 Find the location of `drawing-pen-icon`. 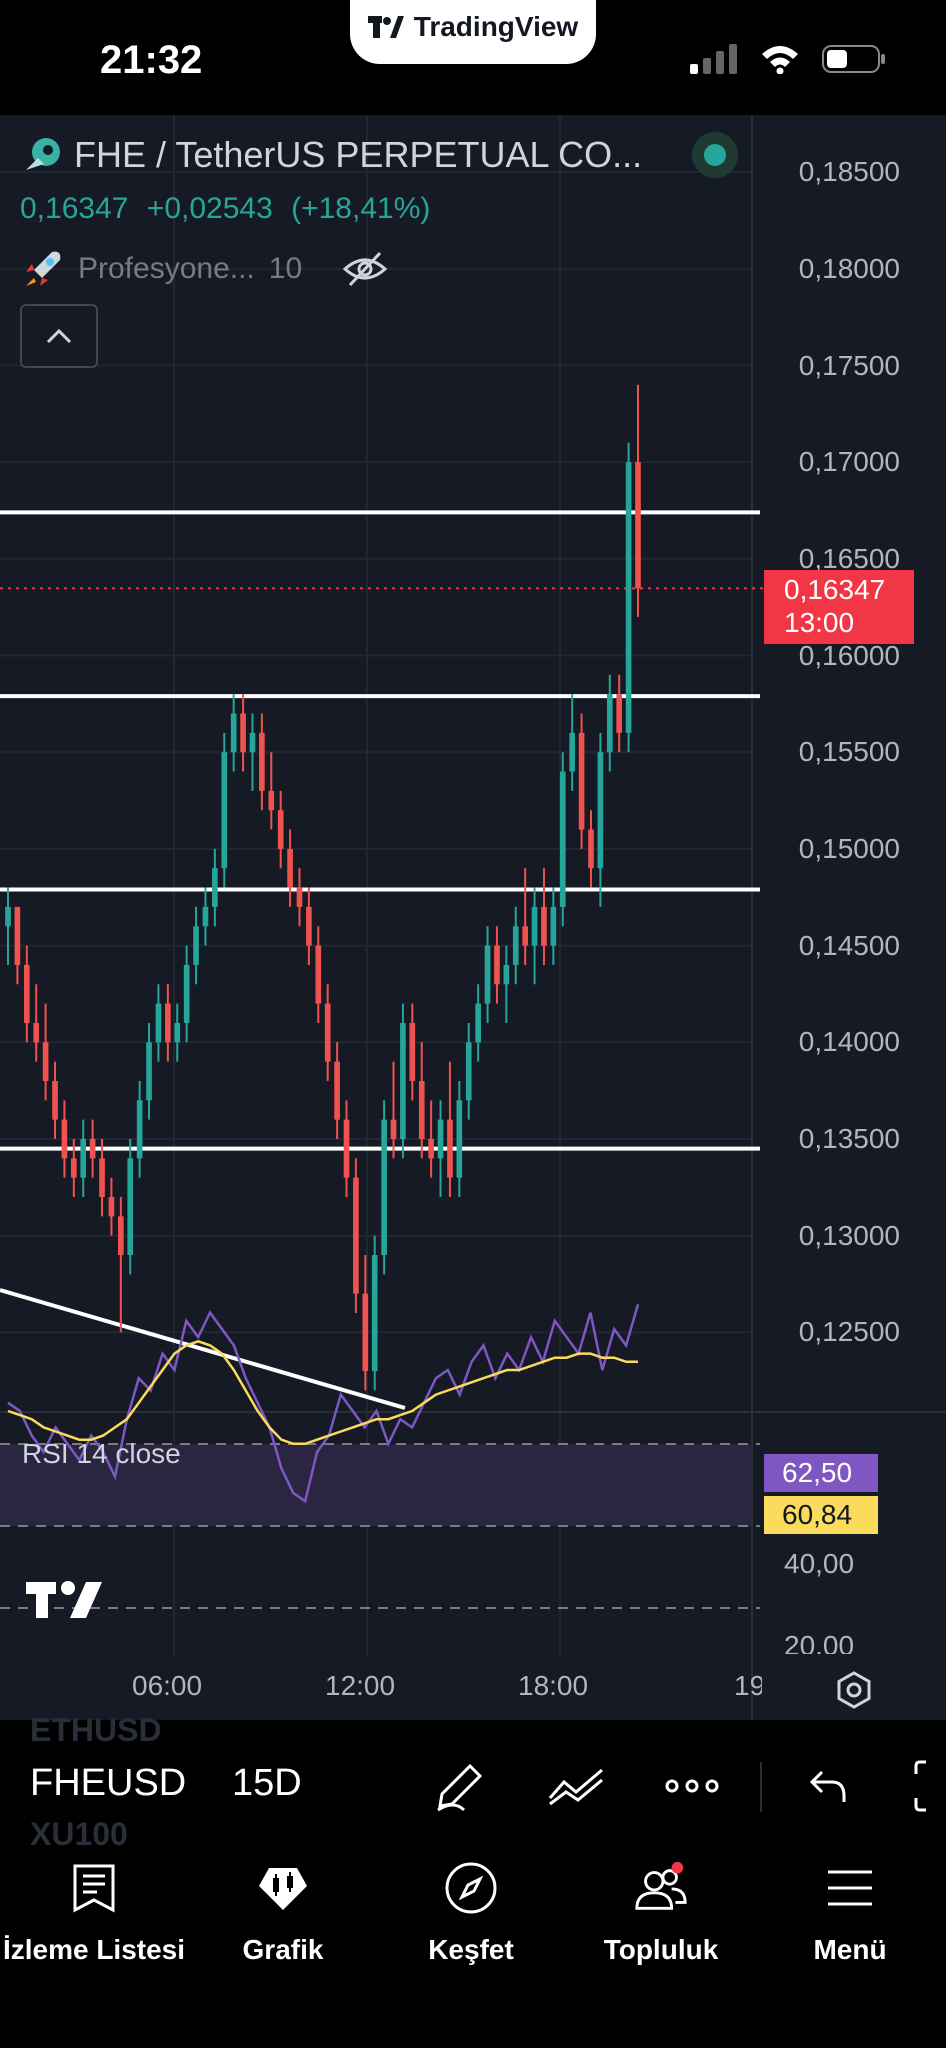

drawing-pen-icon is located at coordinates (460, 1786).